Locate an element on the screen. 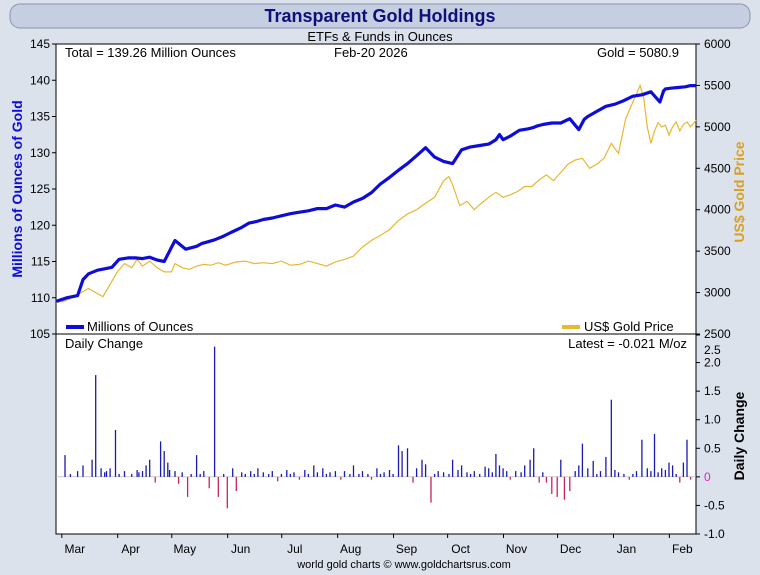 The height and width of the screenshot is (575, 760). gold-annotation: Gold = 5080.9 is located at coordinates (638, 52).